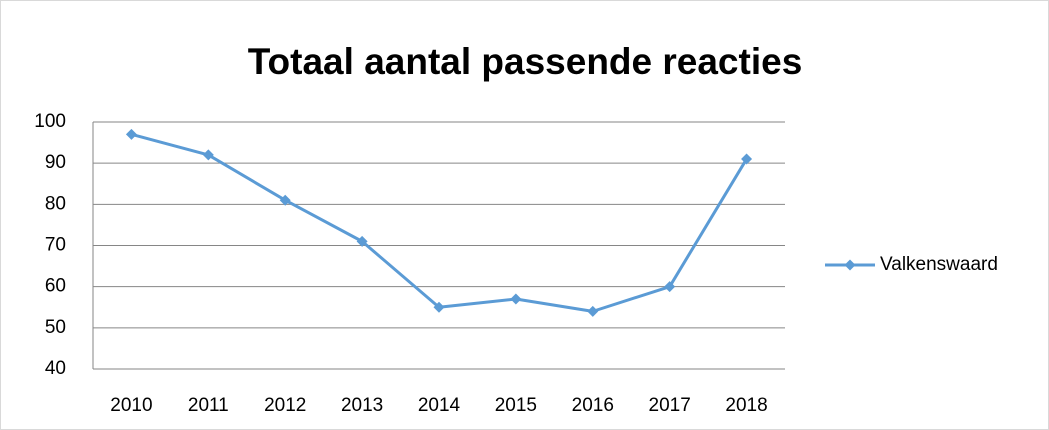 Image resolution: width=1049 pixels, height=430 pixels. Describe the element at coordinates (285, 405) in the screenshot. I see `x-tick-label: 2012` at that location.